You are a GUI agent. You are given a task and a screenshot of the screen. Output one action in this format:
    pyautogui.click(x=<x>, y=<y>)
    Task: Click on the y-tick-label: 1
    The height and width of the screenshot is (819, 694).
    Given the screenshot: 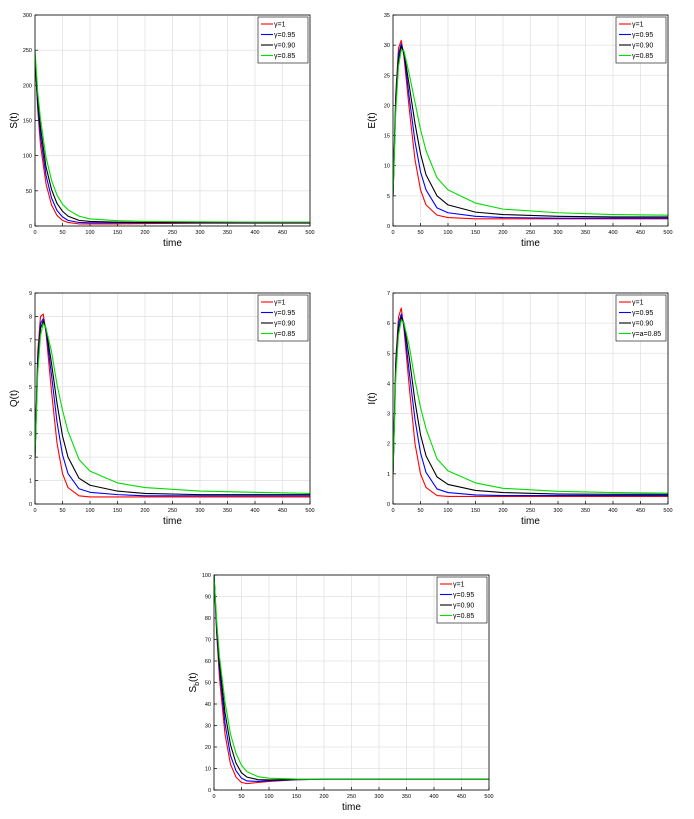 What is the action you would take?
    pyautogui.click(x=388, y=475)
    